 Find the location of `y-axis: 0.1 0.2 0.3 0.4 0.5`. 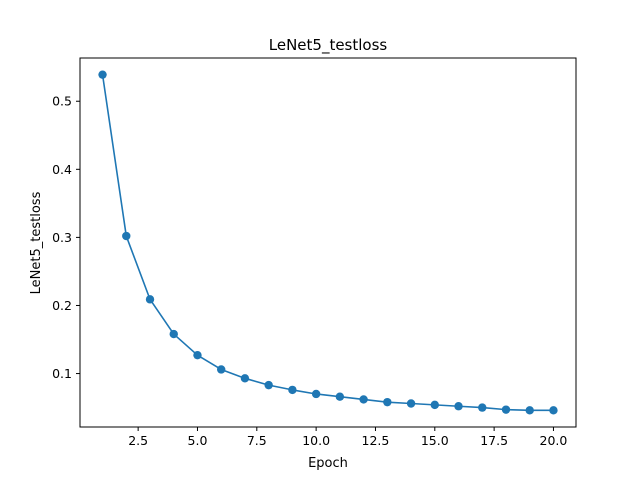

y-axis: 0.1 0.2 0.3 0.4 0.5 is located at coordinates (66, 237).